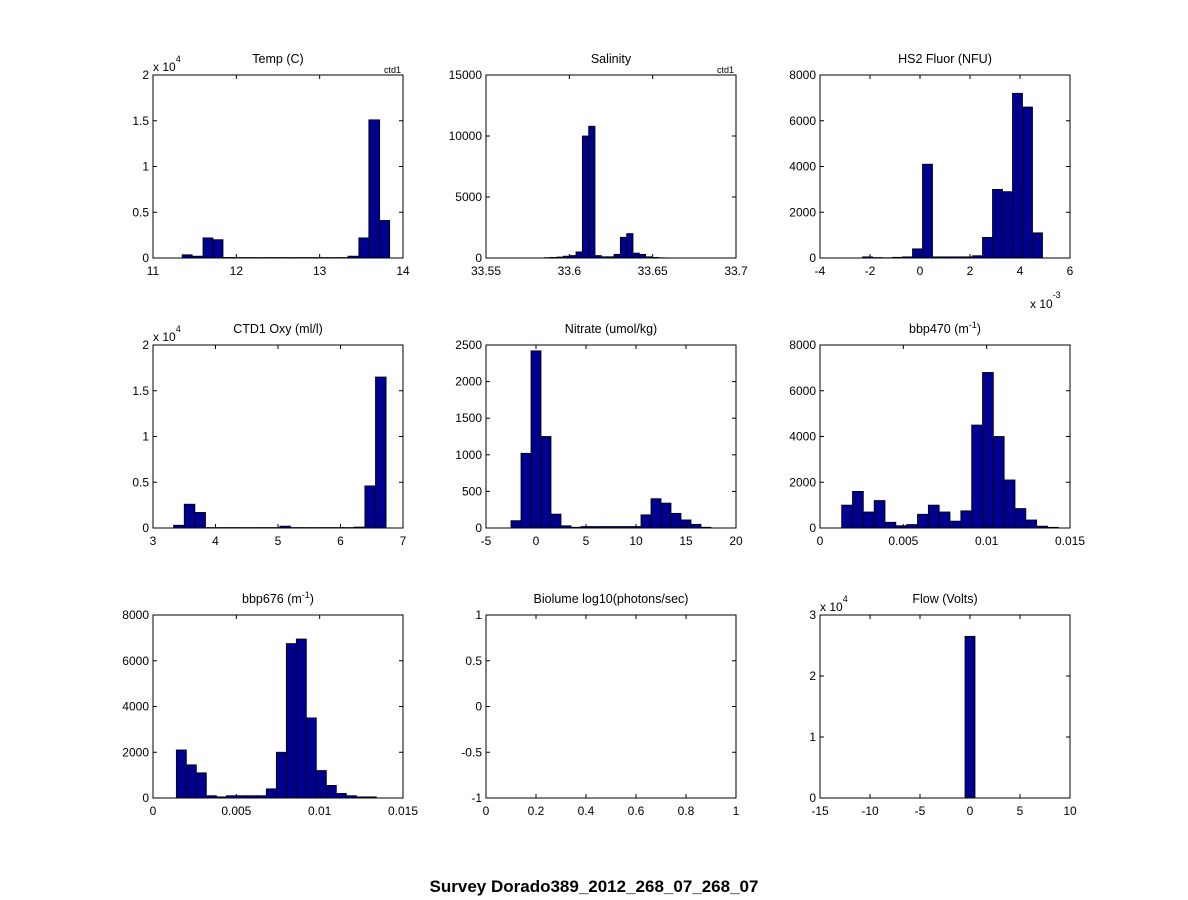 The width and height of the screenshot is (1188, 900). Describe the element at coordinates (725, 70) in the screenshot. I see `dataset-tag: ctd1` at that location.